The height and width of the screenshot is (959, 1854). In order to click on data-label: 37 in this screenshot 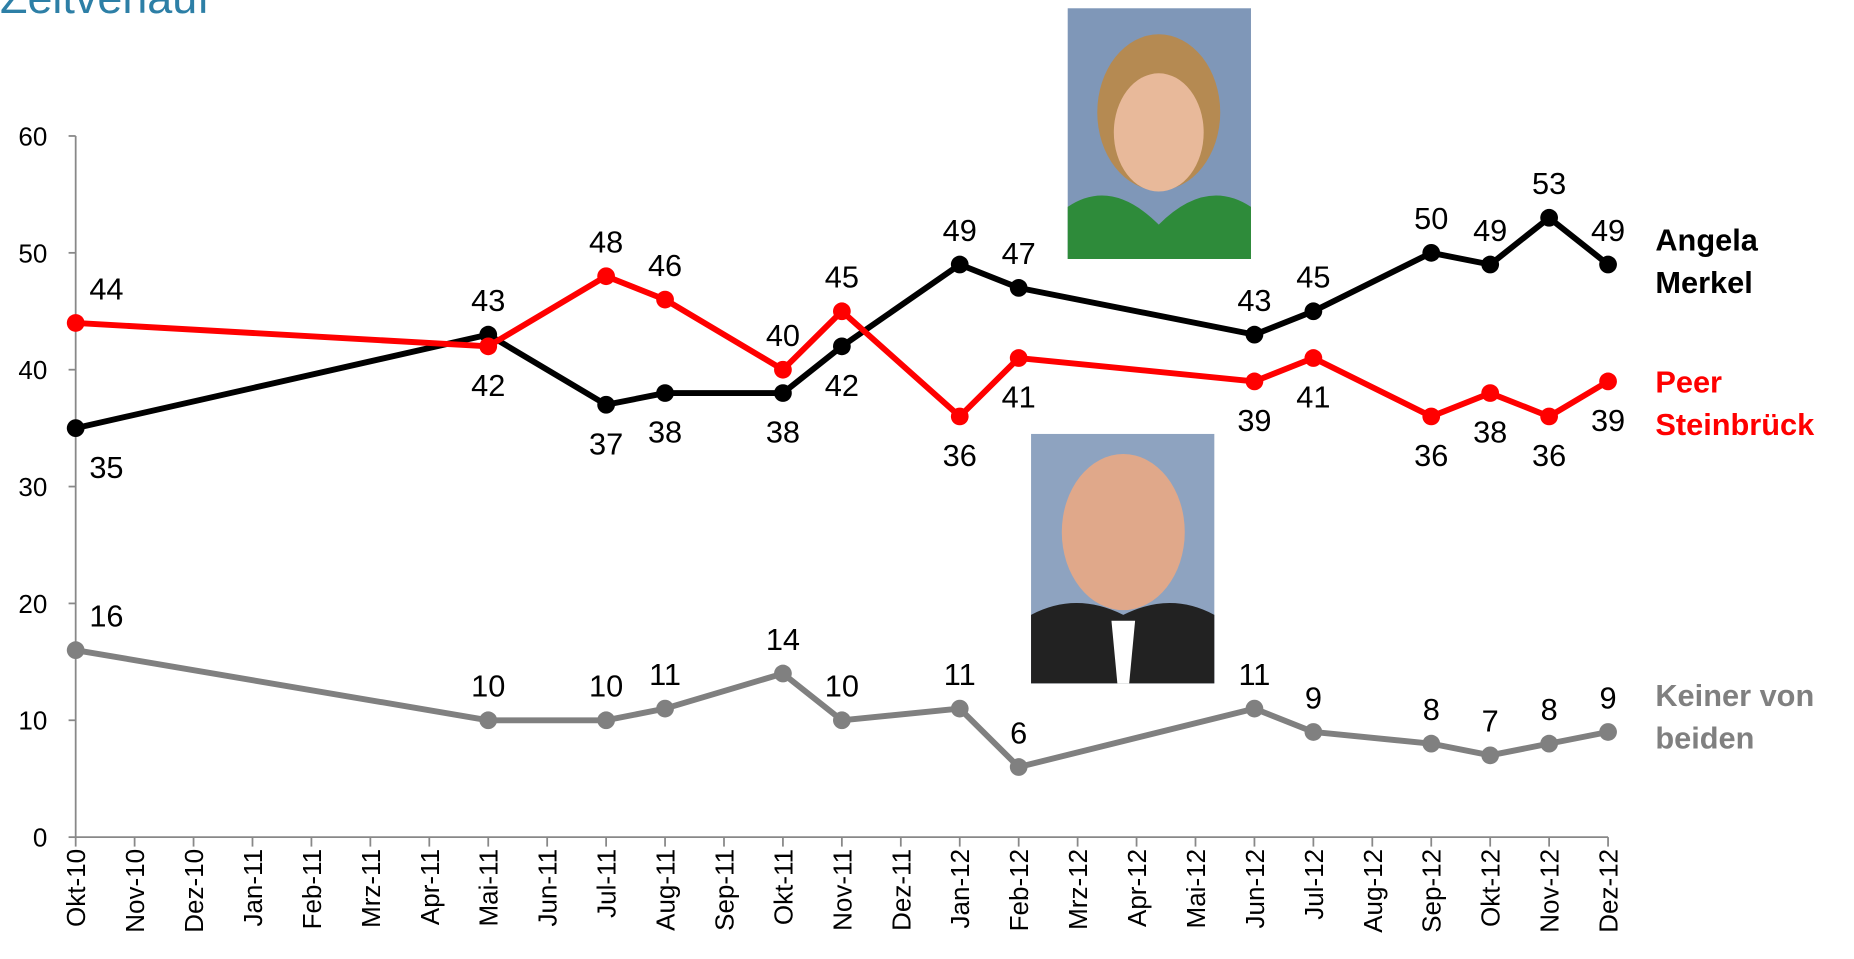, I will do `click(606, 443)`.